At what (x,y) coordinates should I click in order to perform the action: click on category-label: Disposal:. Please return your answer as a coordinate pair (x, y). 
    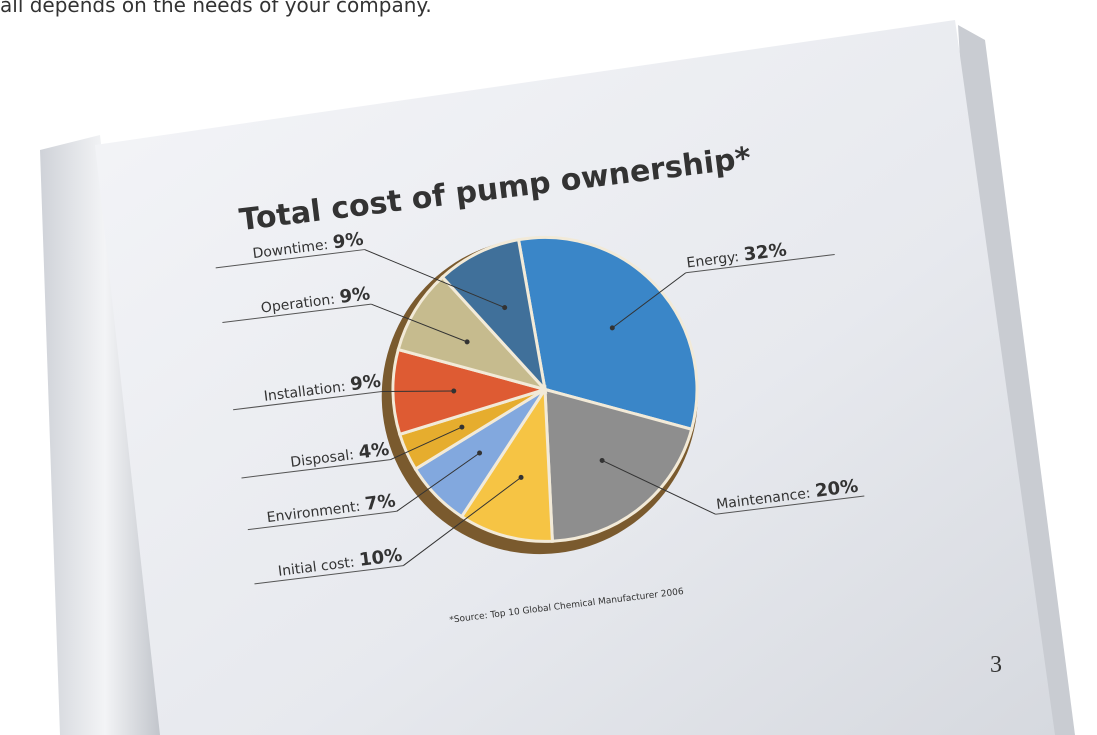
    Looking at the image, I should click on (322, 459).